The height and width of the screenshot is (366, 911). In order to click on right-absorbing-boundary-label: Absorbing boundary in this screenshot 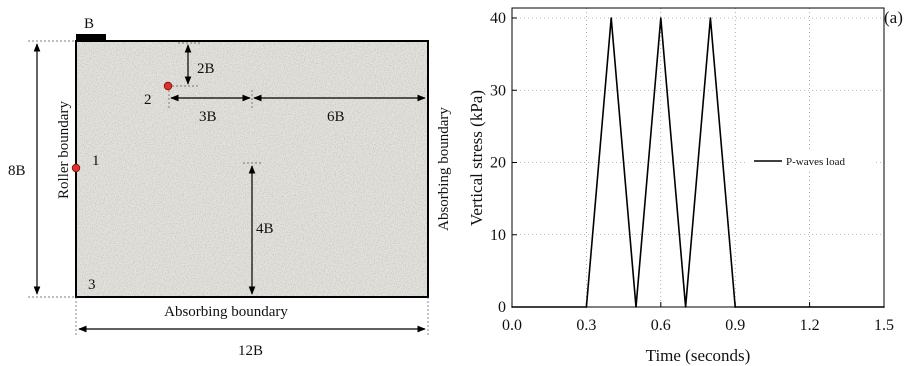, I will do `click(444, 169)`.